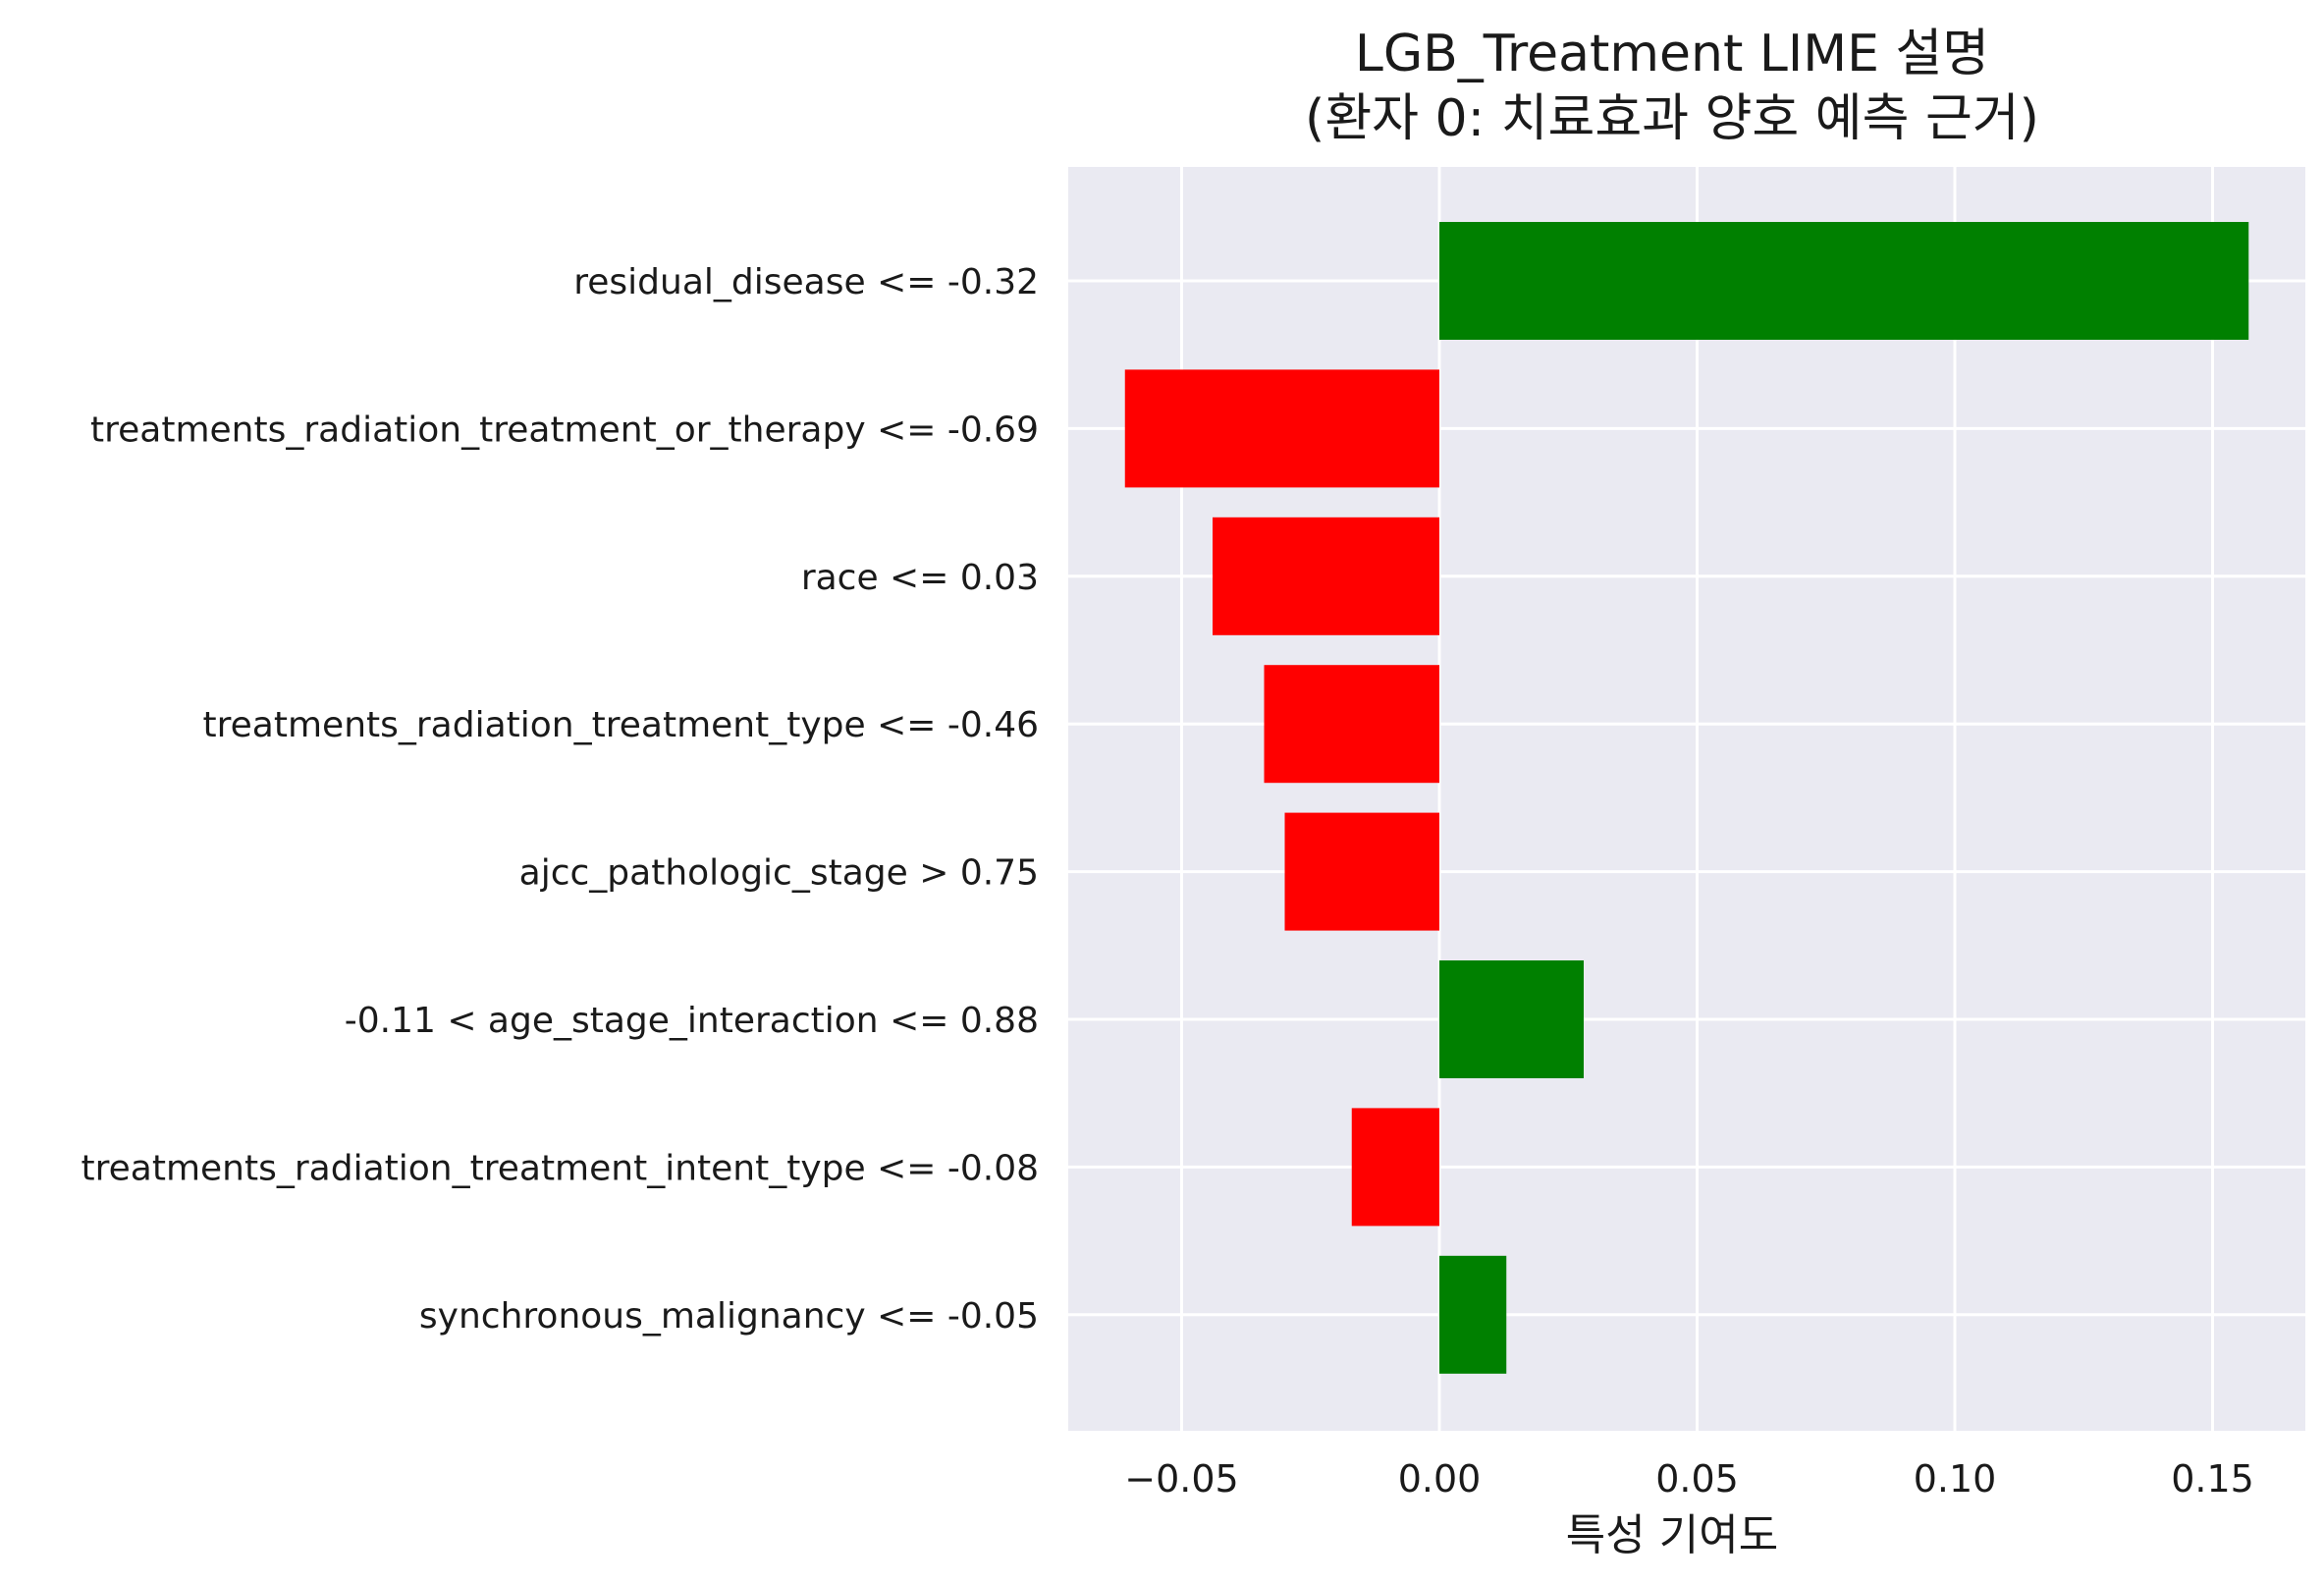 This screenshot has width=2324, height=1584. Describe the element at coordinates (1181, 1479) in the screenshot. I see `x-tick-label: −0.05` at that location.